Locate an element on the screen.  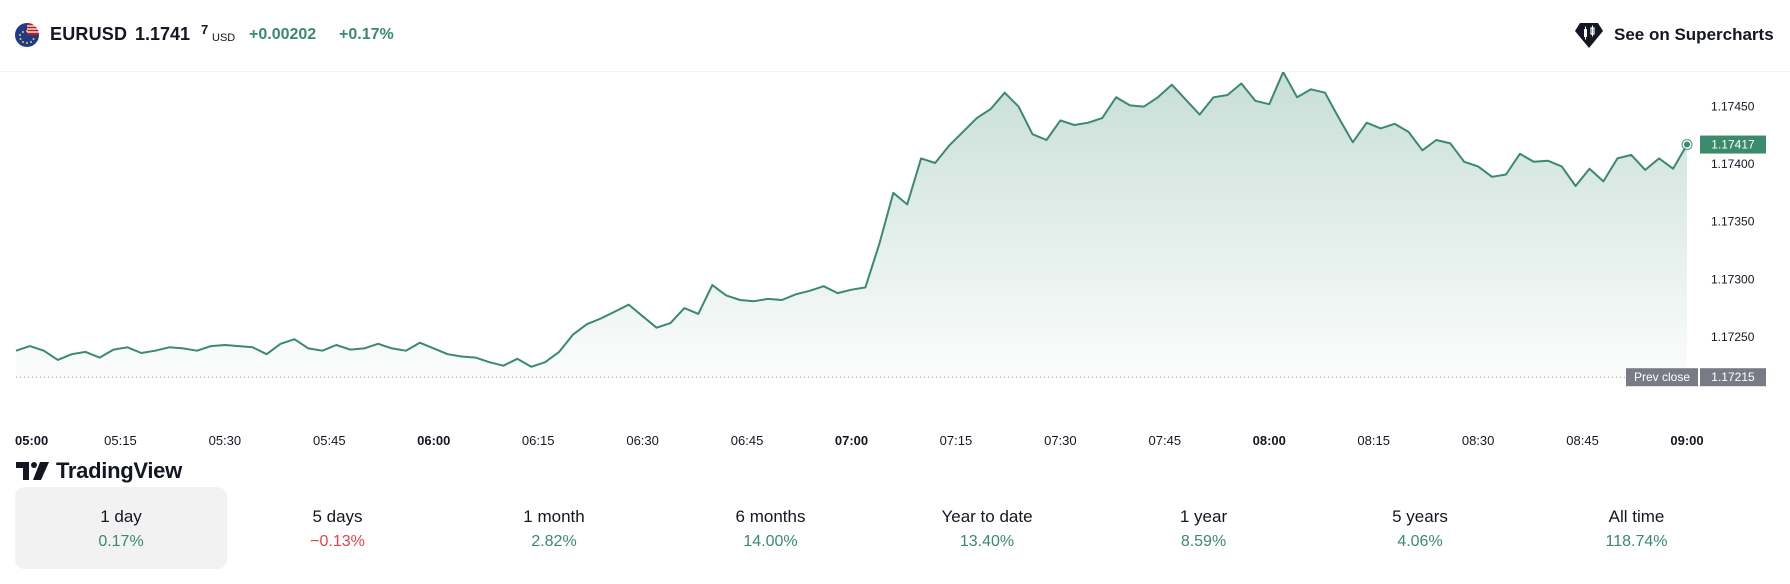
x-axis-tick-label: 08:45 is located at coordinates (1582, 440).